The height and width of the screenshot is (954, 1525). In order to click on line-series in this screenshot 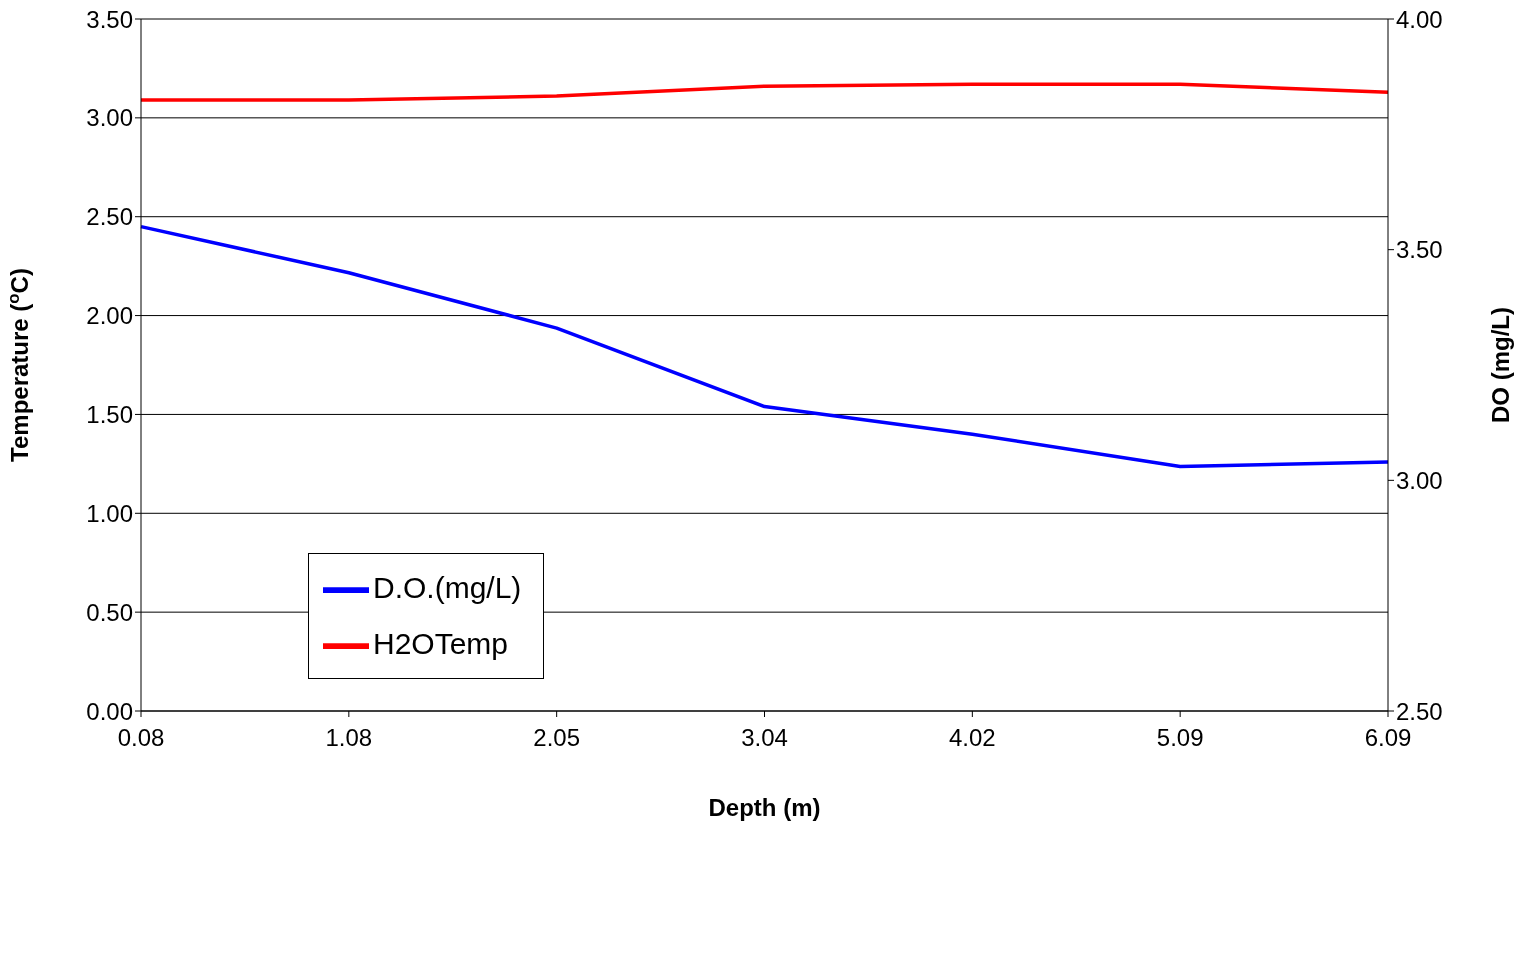, I will do `click(764, 92)`.